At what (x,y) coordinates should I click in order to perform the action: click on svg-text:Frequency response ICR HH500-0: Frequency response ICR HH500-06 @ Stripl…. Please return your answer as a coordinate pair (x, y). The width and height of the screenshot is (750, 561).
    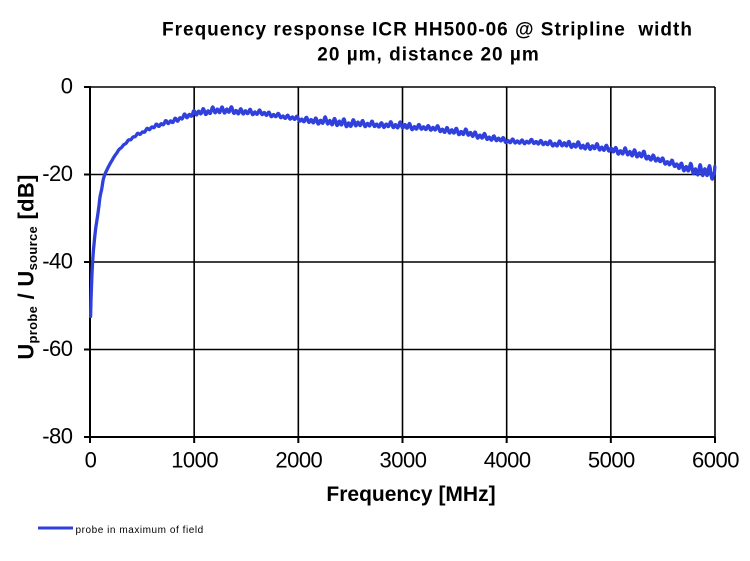
    Looking at the image, I should click on (427, 30).